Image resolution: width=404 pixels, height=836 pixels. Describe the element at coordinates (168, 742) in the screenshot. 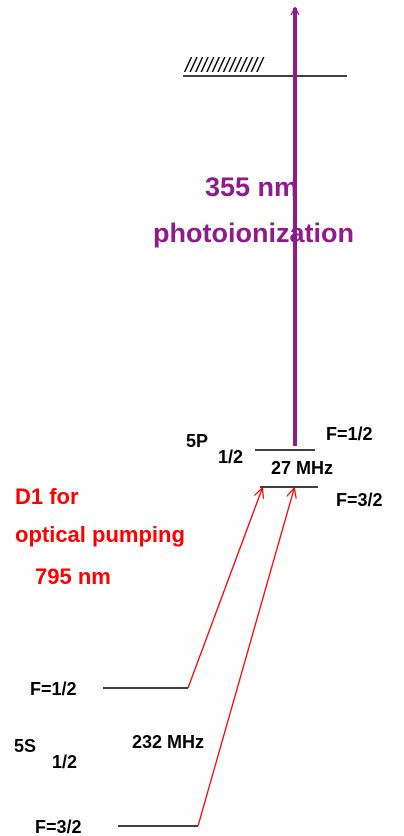

I see `splitting-label: 232 MHz` at that location.